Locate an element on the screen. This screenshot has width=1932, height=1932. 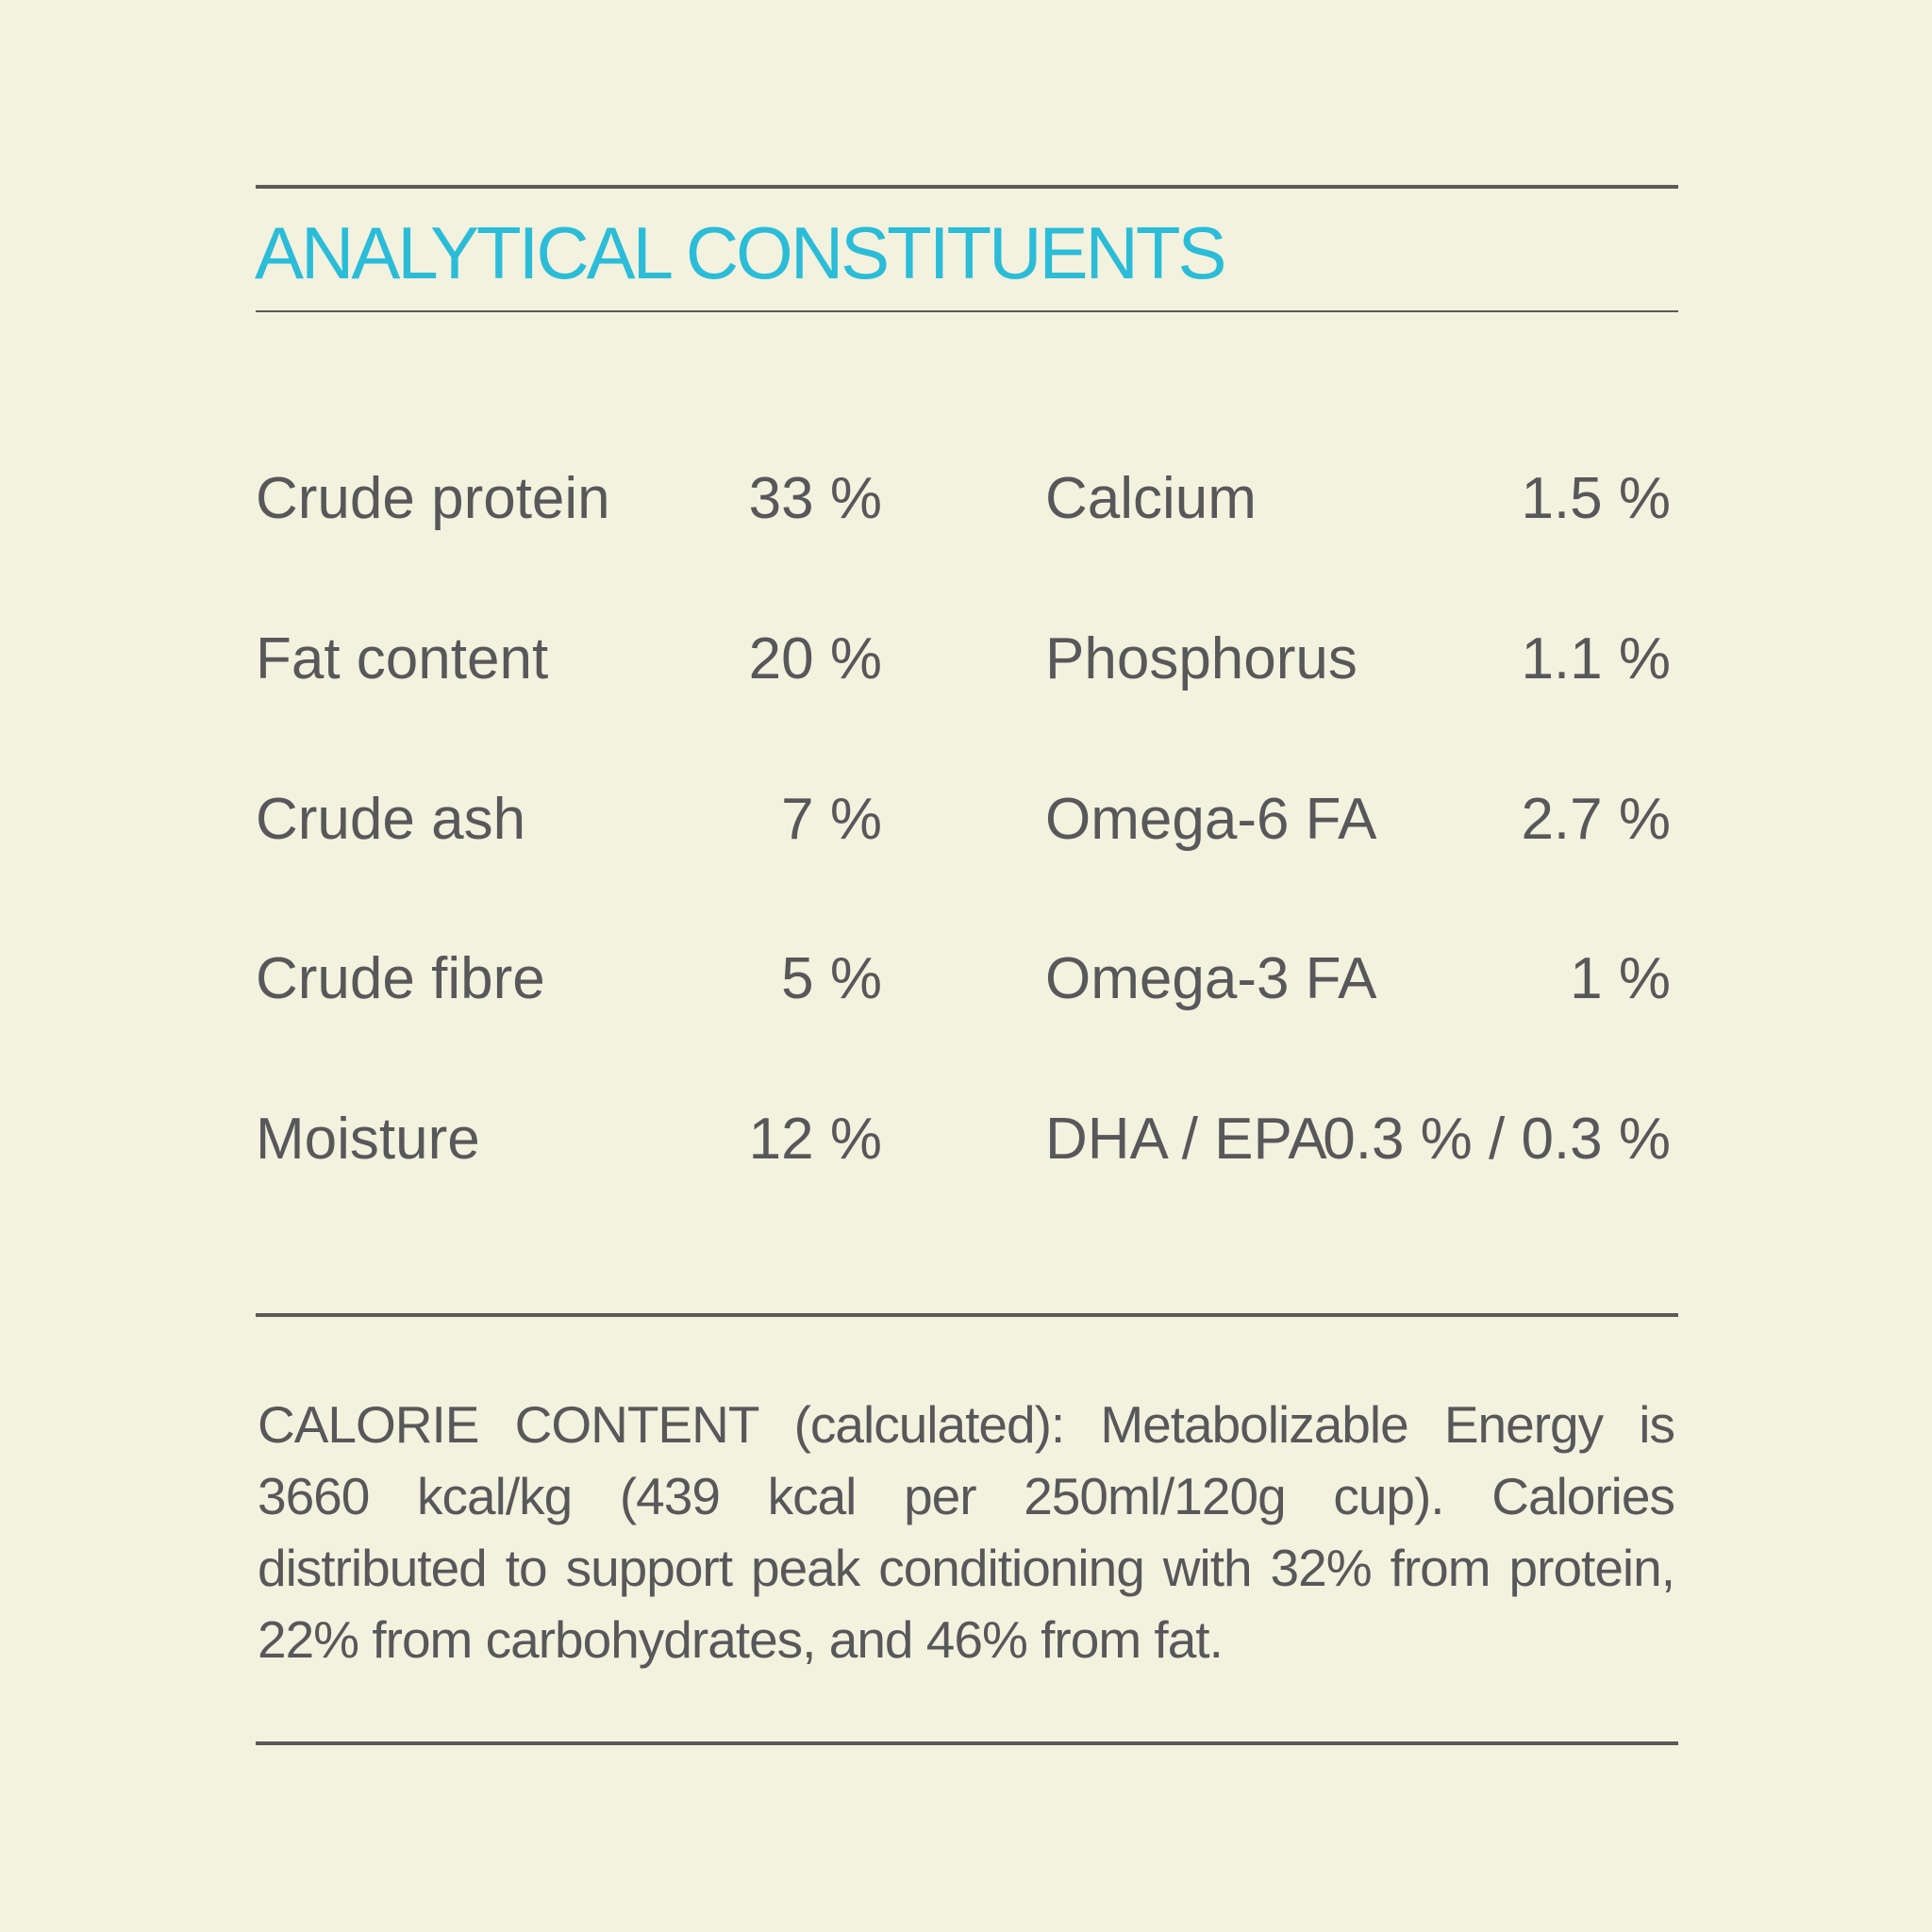
constituent-label: DHA / EPA is located at coordinates (1186, 1140).